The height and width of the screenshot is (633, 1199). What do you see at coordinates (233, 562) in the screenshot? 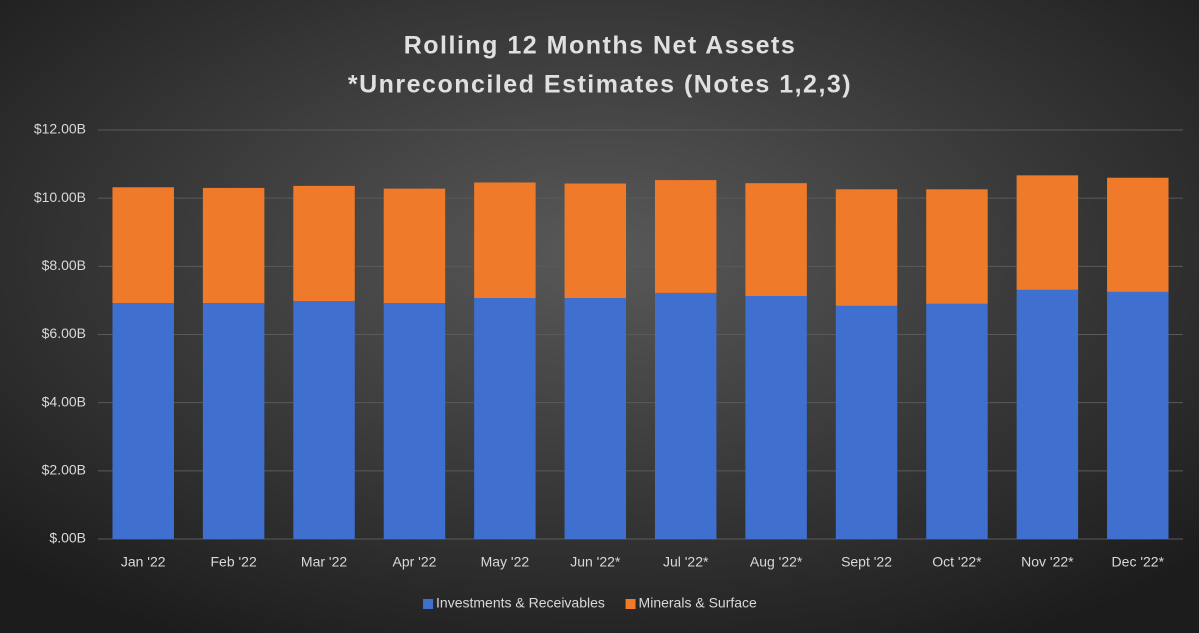
I see `x-tick-label: Feb '22` at bounding box center [233, 562].